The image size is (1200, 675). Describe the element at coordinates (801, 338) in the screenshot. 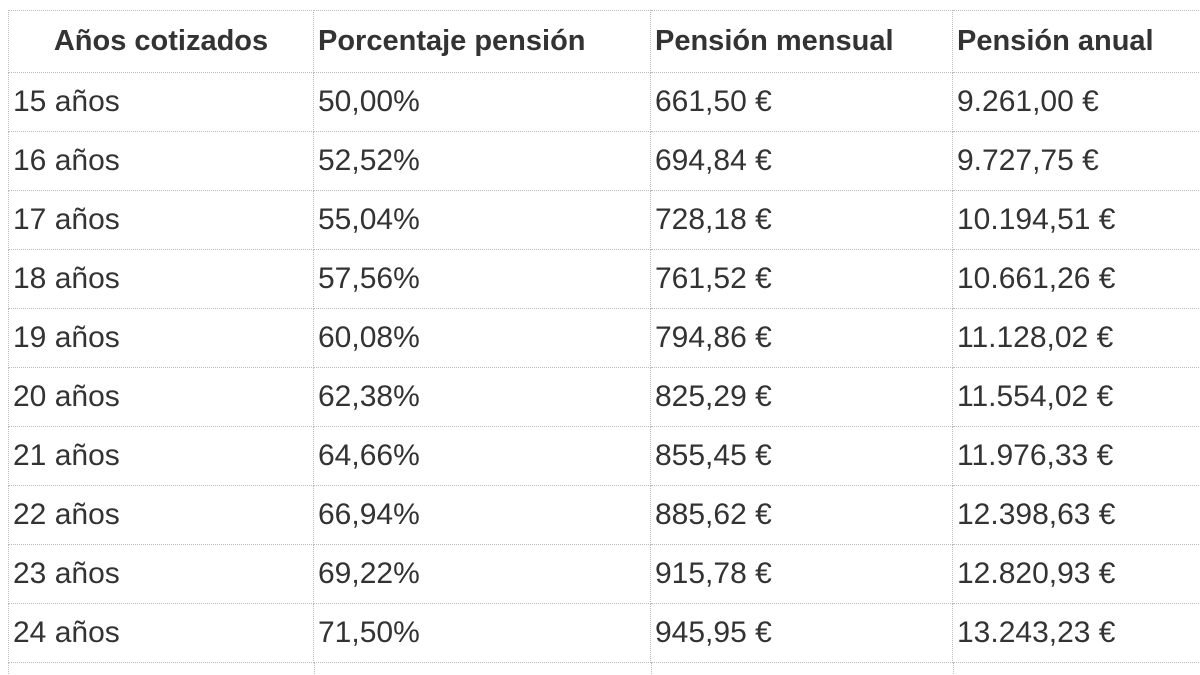

I see `table-cell: 794,86 €` at that location.